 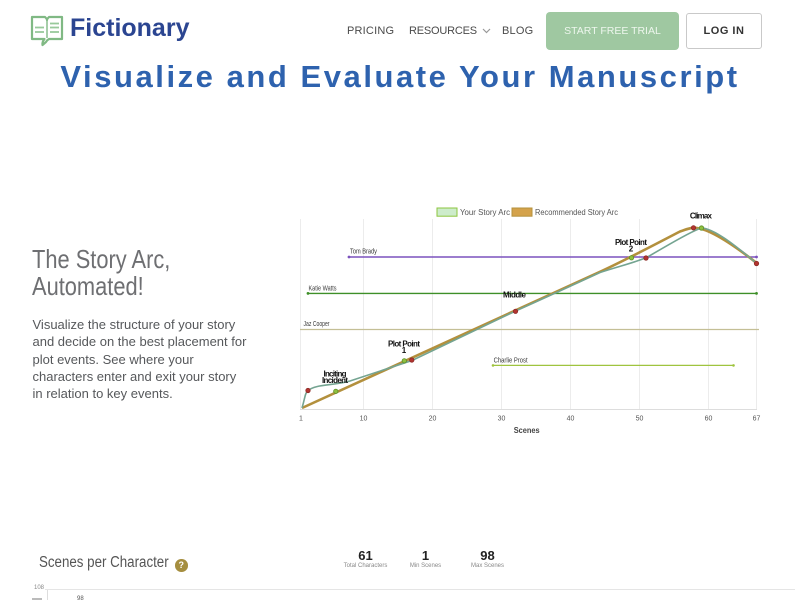 What do you see at coordinates (363, 251) in the screenshot?
I see `svg-text: Tom Brady` at bounding box center [363, 251].